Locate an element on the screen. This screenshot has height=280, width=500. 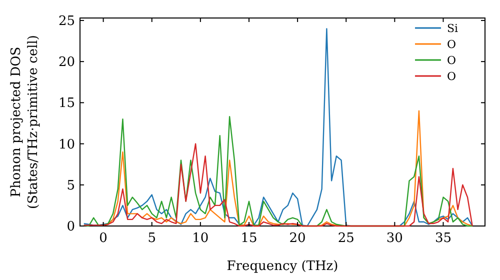
legend-label: Si is located at coordinates (453, 28).